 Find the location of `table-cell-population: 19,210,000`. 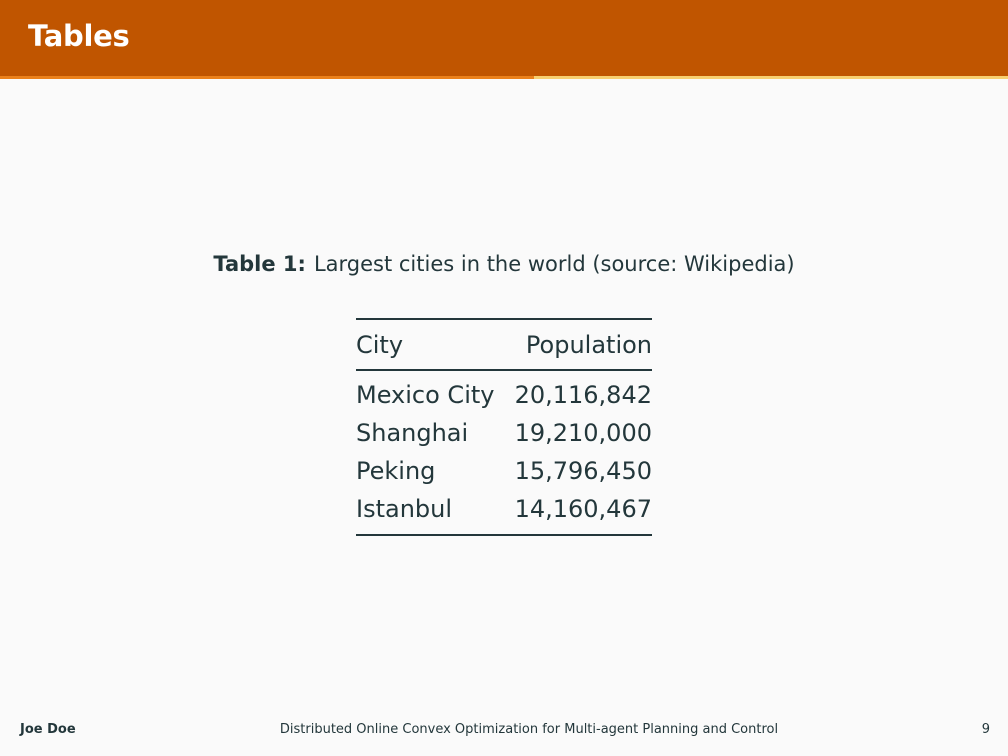

table-cell-population: 19,210,000 is located at coordinates (583, 432).